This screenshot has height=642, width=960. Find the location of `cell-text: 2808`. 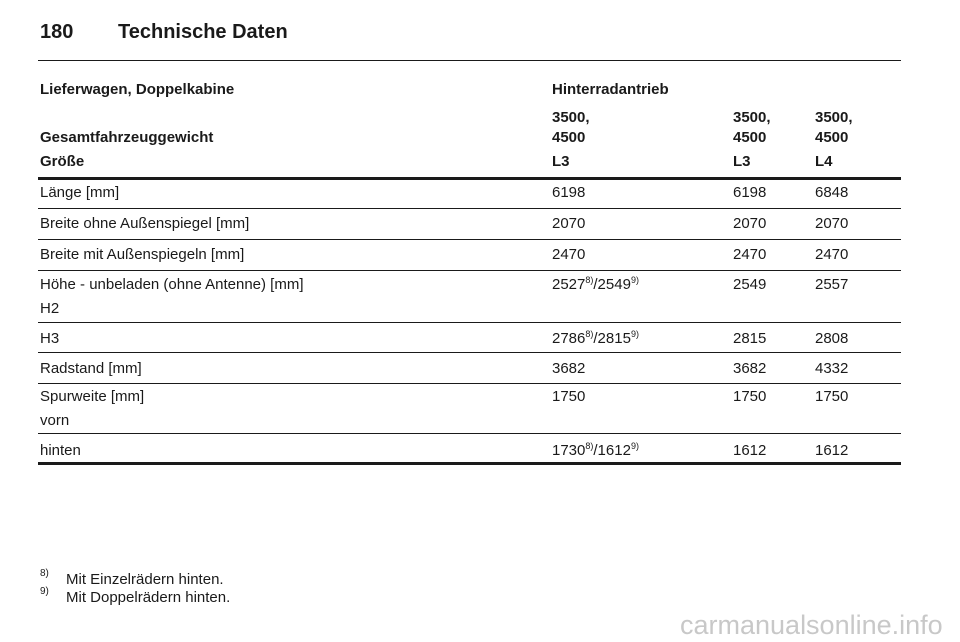

cell-text: 2808 is located at coordinates (832, 338).